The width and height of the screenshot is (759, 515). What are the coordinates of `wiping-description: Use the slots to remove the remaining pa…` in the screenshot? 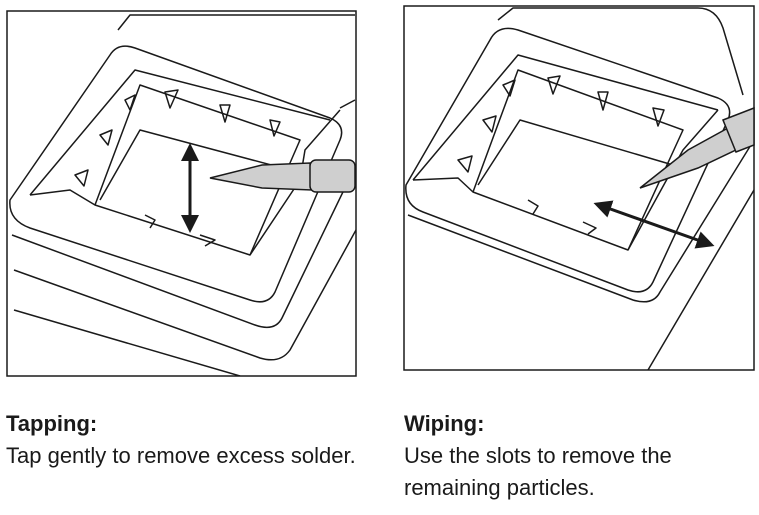 It's located at (538, 471).